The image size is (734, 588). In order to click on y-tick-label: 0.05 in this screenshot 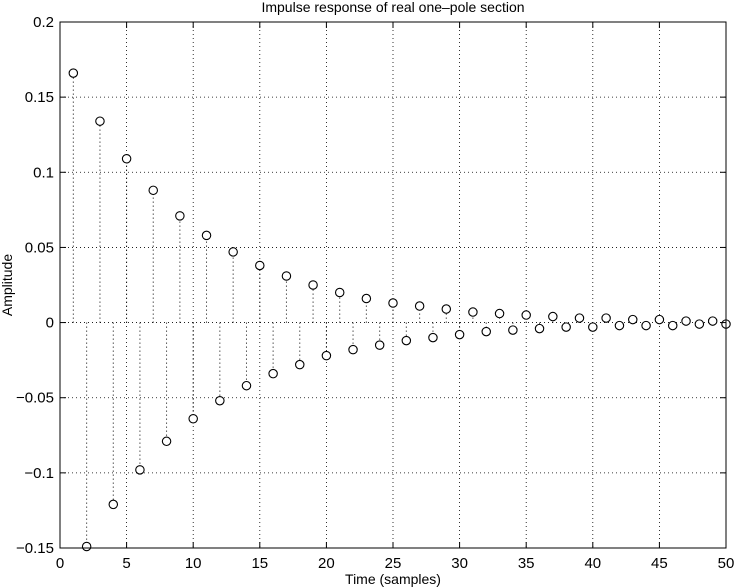, I will do `click(39, 247)`.